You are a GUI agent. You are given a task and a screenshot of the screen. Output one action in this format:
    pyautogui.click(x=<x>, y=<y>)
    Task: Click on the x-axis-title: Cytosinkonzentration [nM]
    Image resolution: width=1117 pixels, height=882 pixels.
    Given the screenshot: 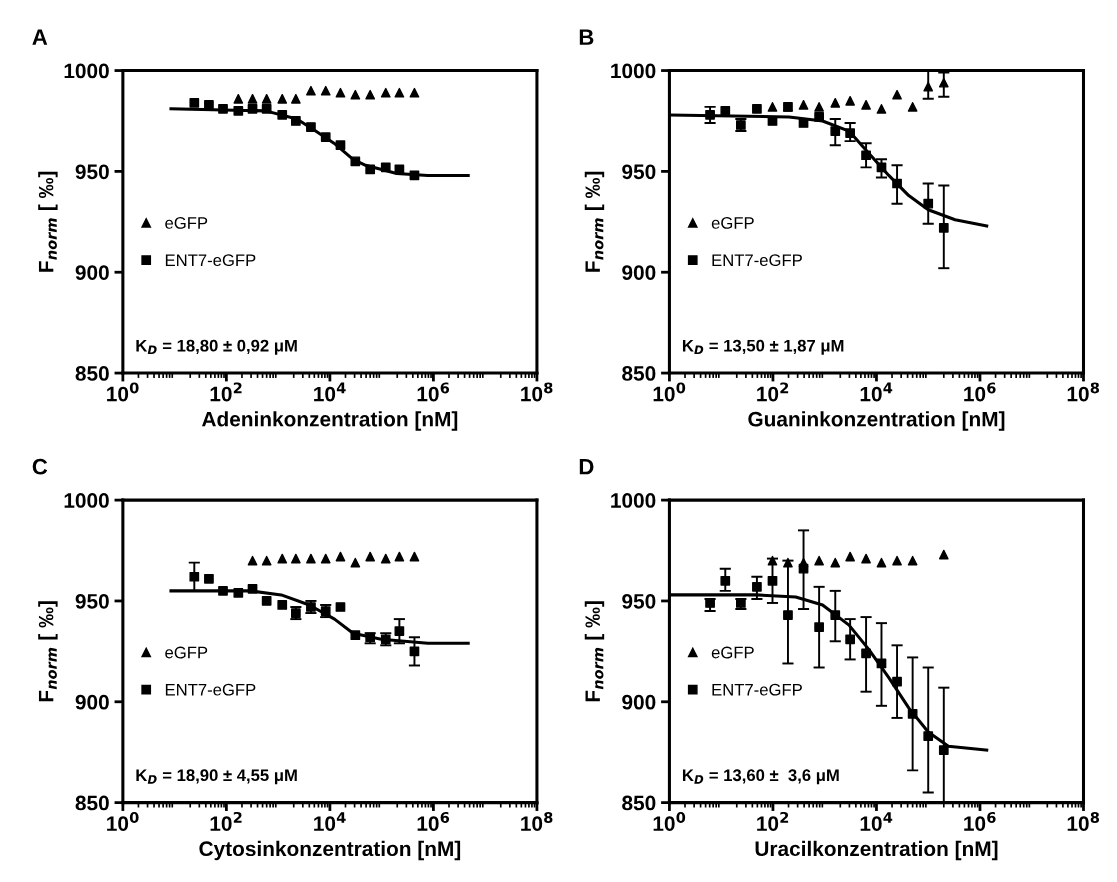 What is the action you would take?
    pyautogui.click(x=330, y=850)
    